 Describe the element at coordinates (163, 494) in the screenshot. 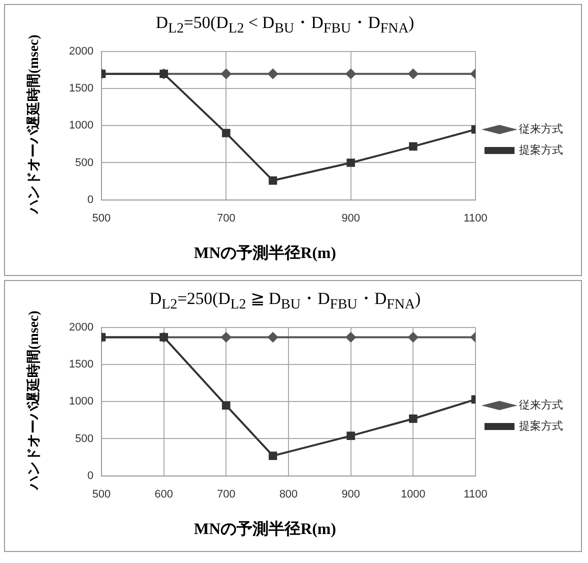

I see `x-tick-label: 600` at that location.